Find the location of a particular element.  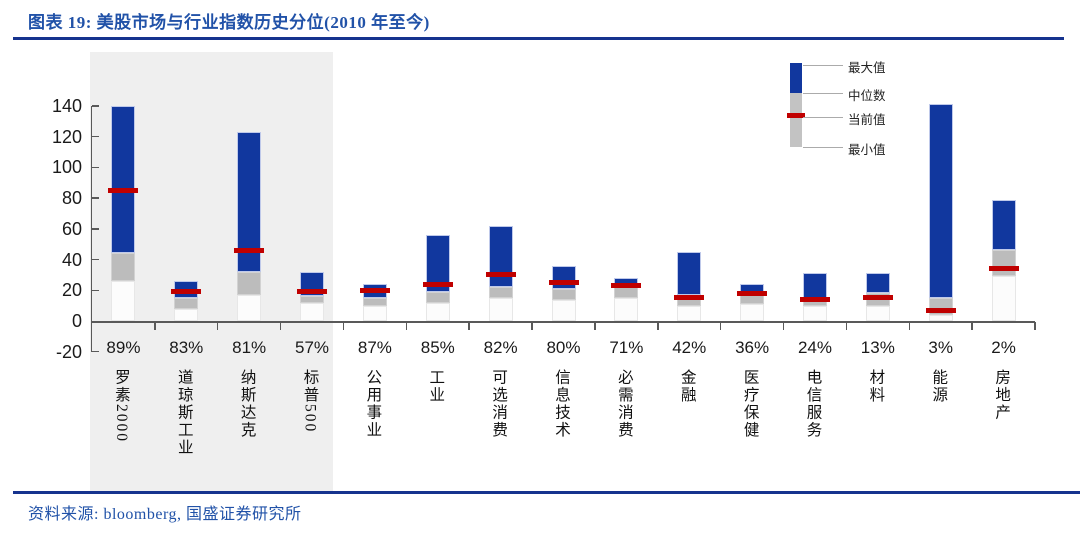

category-label: 信息技术 is located at coordinates (561, 404).